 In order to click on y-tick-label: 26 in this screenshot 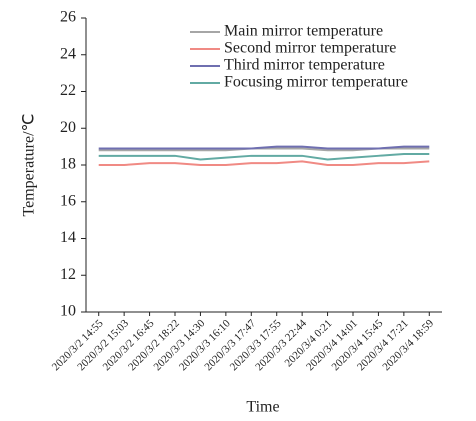, I will do `click(68, 17)`.